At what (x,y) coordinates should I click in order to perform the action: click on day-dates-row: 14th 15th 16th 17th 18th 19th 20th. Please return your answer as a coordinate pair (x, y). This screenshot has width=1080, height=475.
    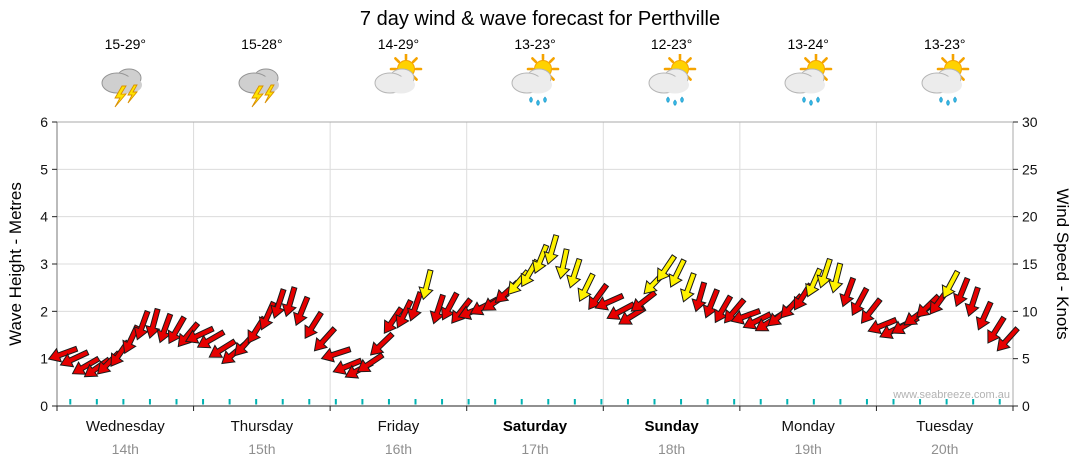
    Looking at the image, I should click on (535, 449).